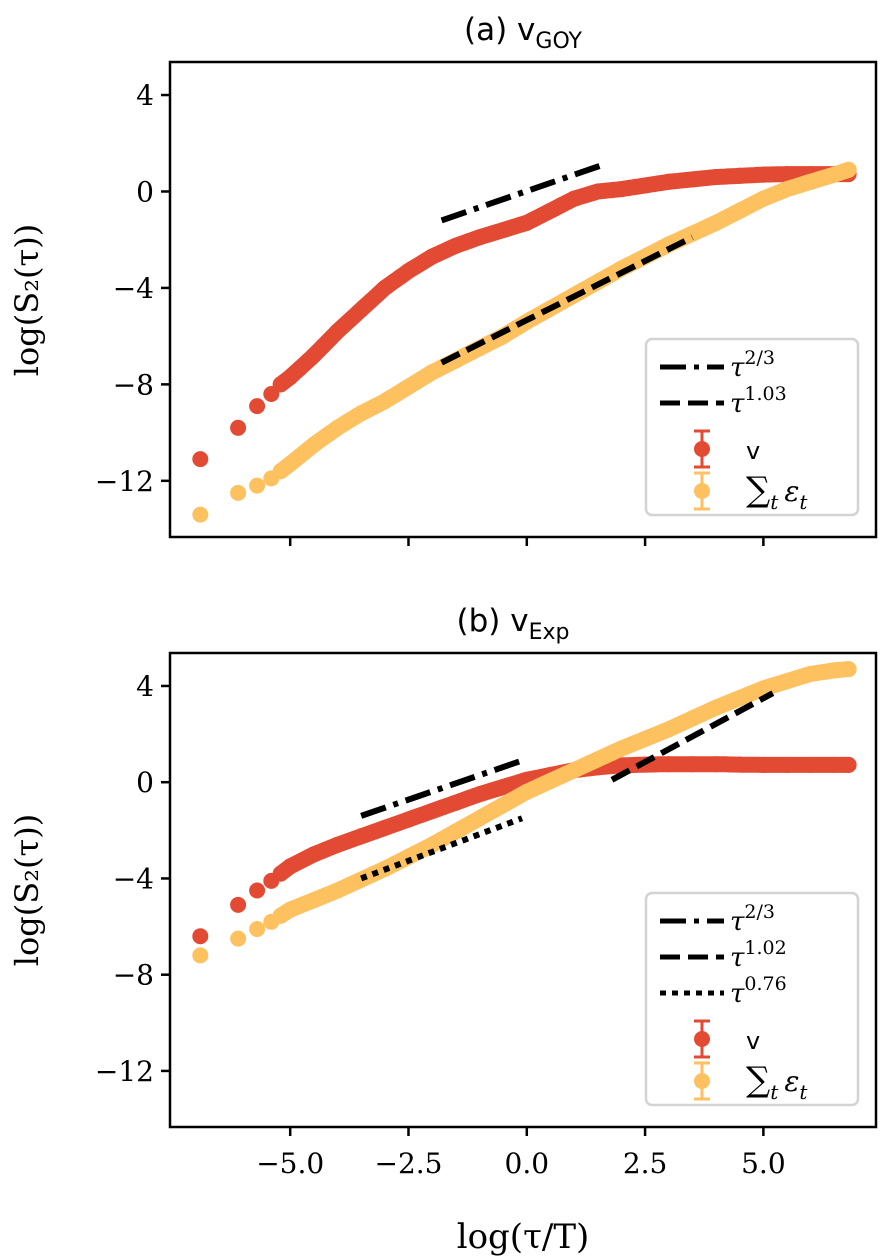  What do you see at coordinates (758, 955) in the screenshot?
I see `legend-label: τ1.02` at bounding box center [758, 955].